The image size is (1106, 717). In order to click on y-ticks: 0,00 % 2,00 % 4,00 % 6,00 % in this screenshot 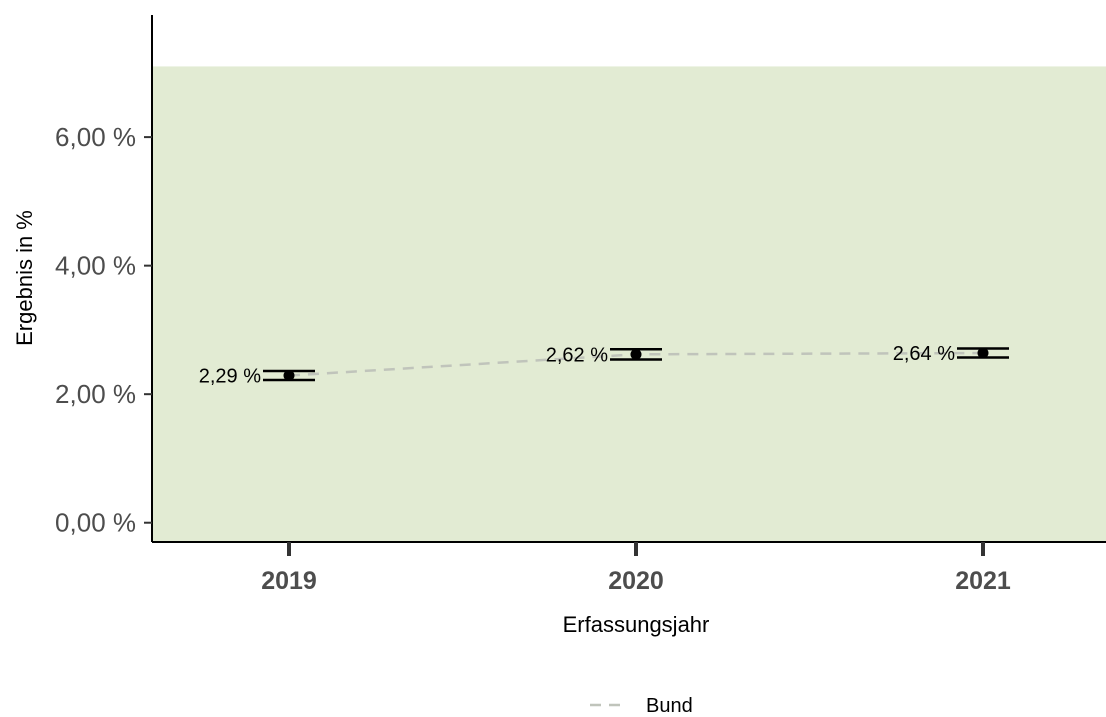, I will do `click(103, 330)`.